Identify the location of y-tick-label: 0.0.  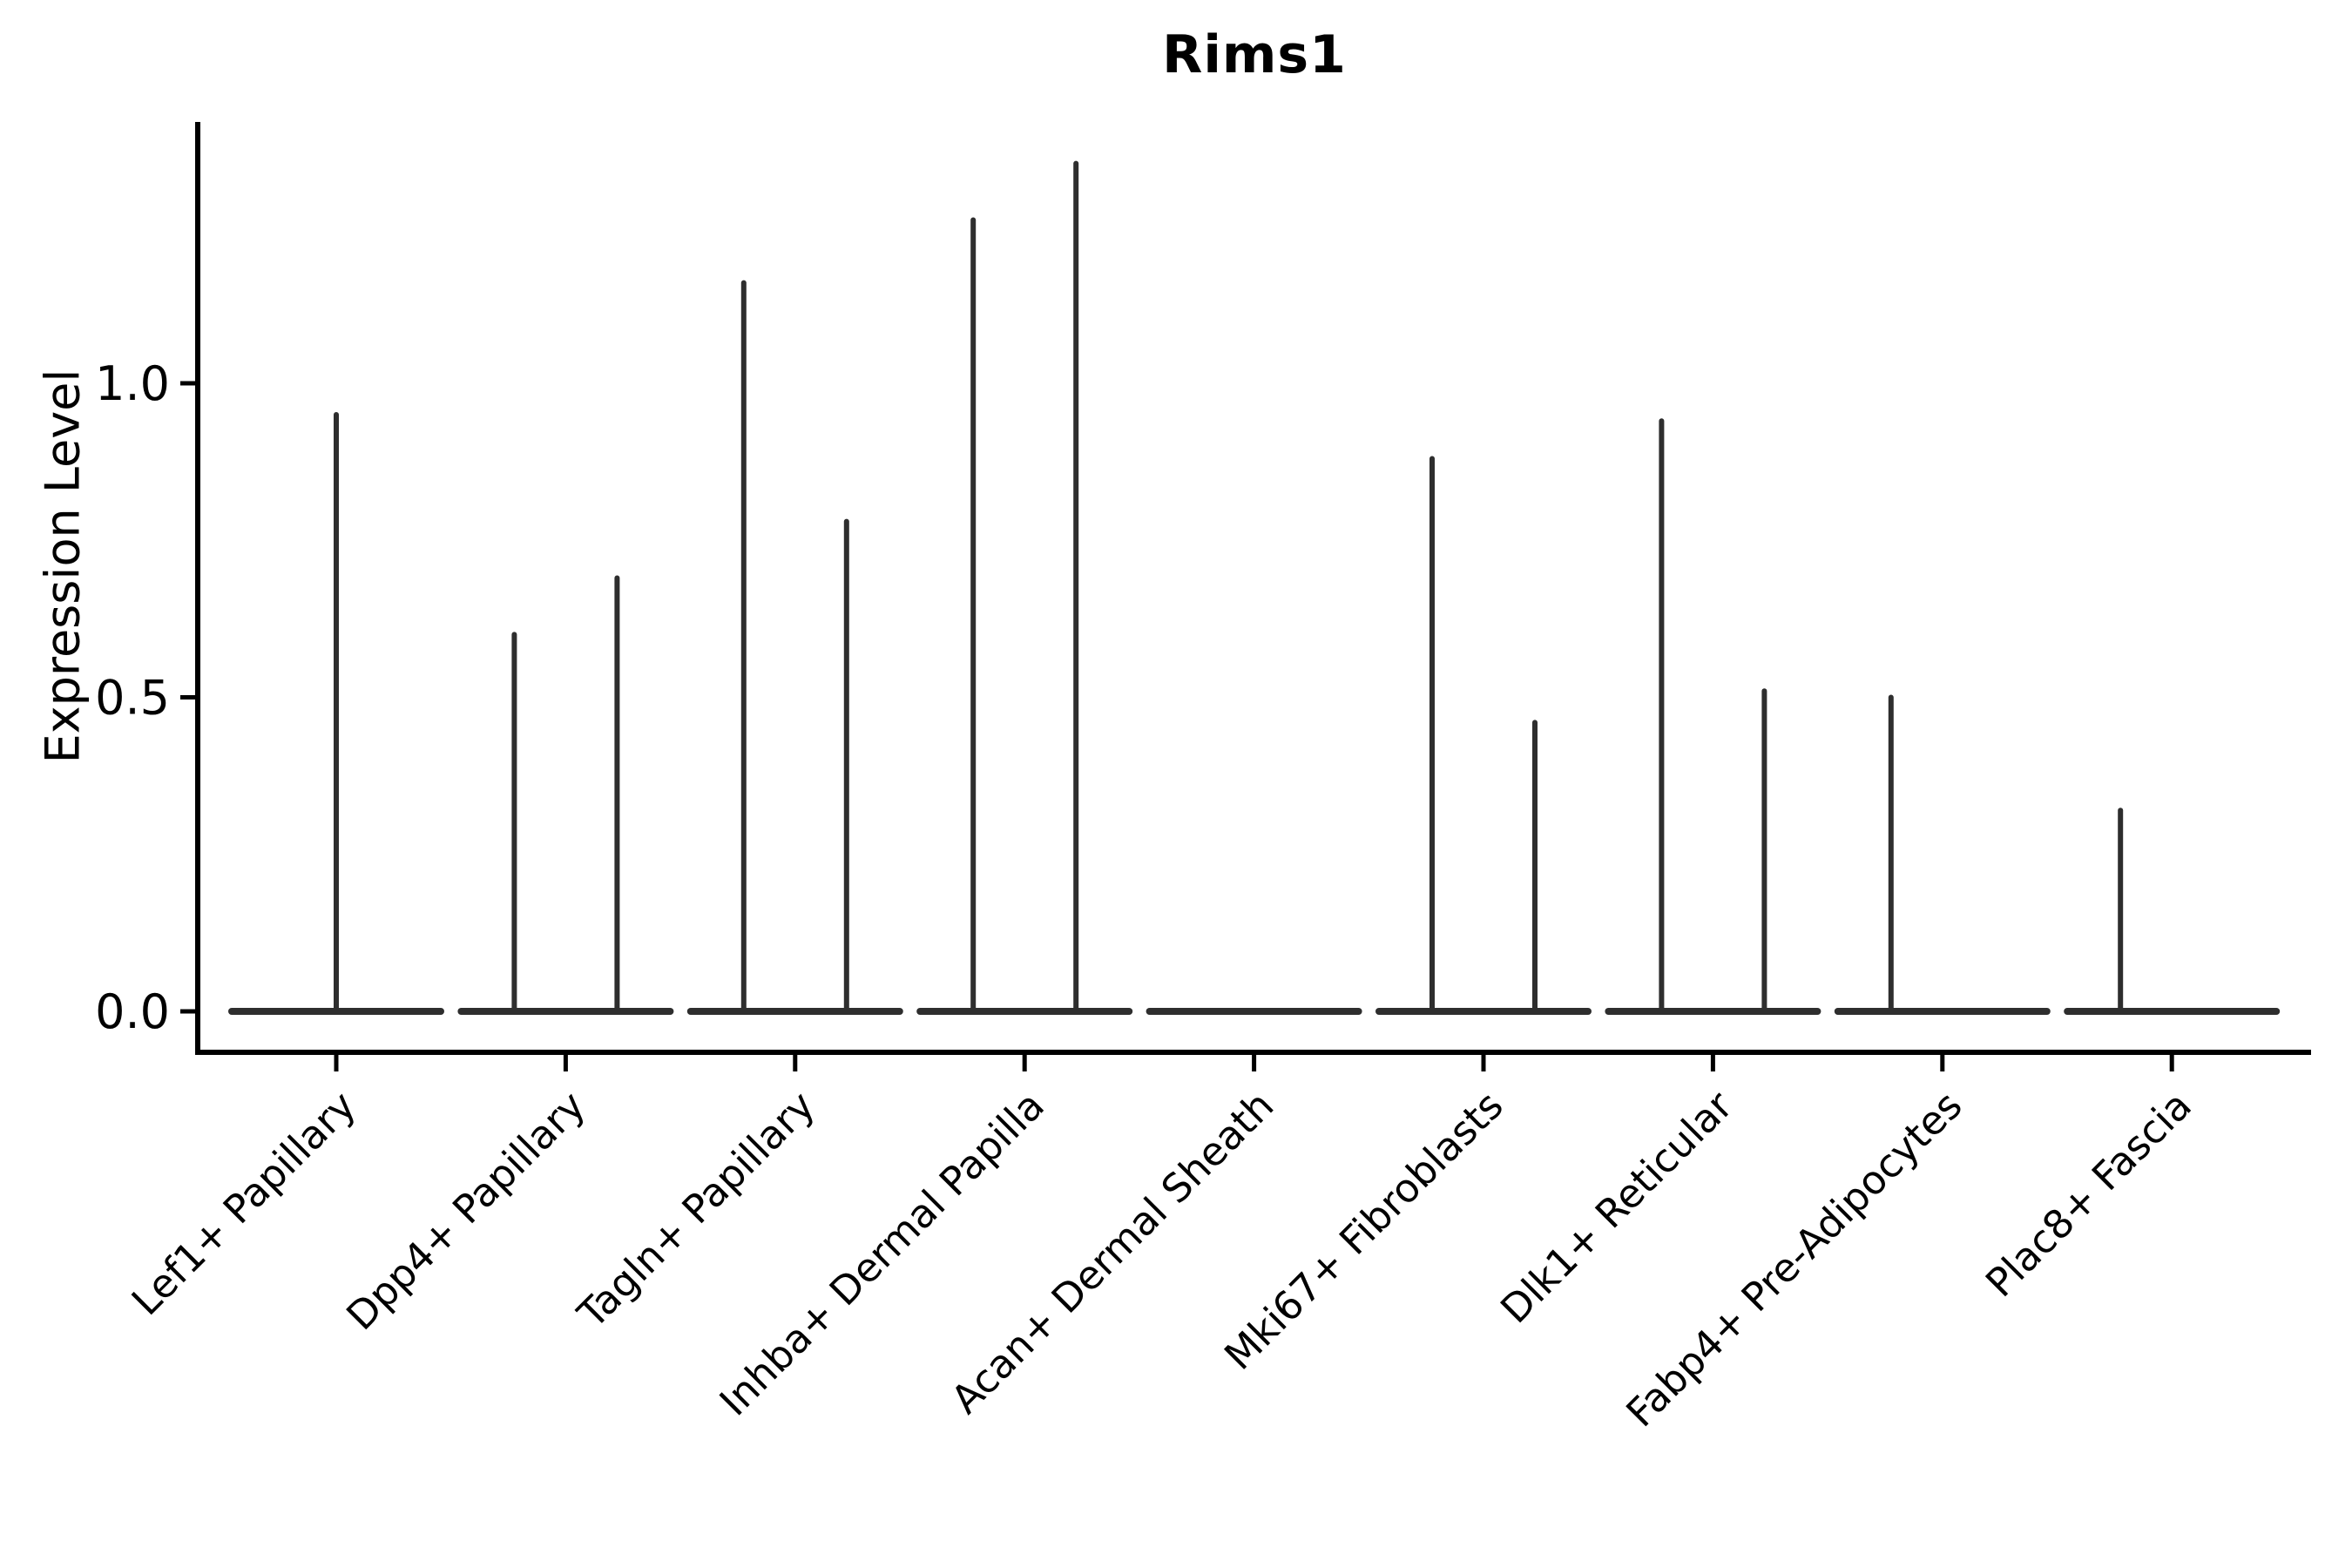
(132, 1012).